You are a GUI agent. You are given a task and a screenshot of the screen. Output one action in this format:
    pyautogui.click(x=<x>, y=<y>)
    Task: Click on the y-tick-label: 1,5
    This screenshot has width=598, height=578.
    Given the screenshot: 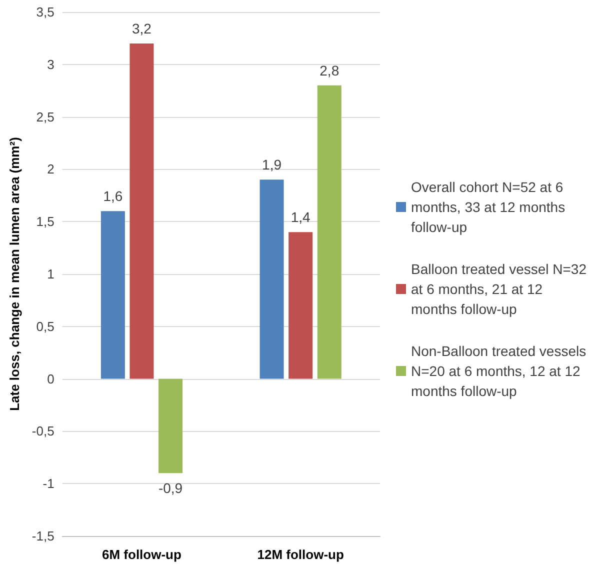 What is the action you would take?
    pyautogui.click(x=45, y=222)
    